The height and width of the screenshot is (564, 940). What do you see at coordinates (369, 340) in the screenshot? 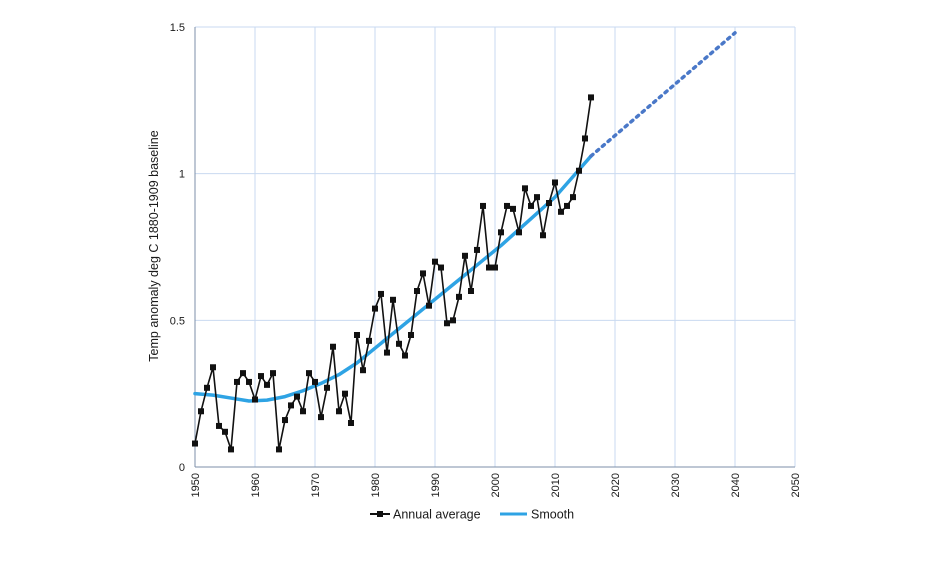
I see `data-point-annual-1979` at bounding box center [369, 340].